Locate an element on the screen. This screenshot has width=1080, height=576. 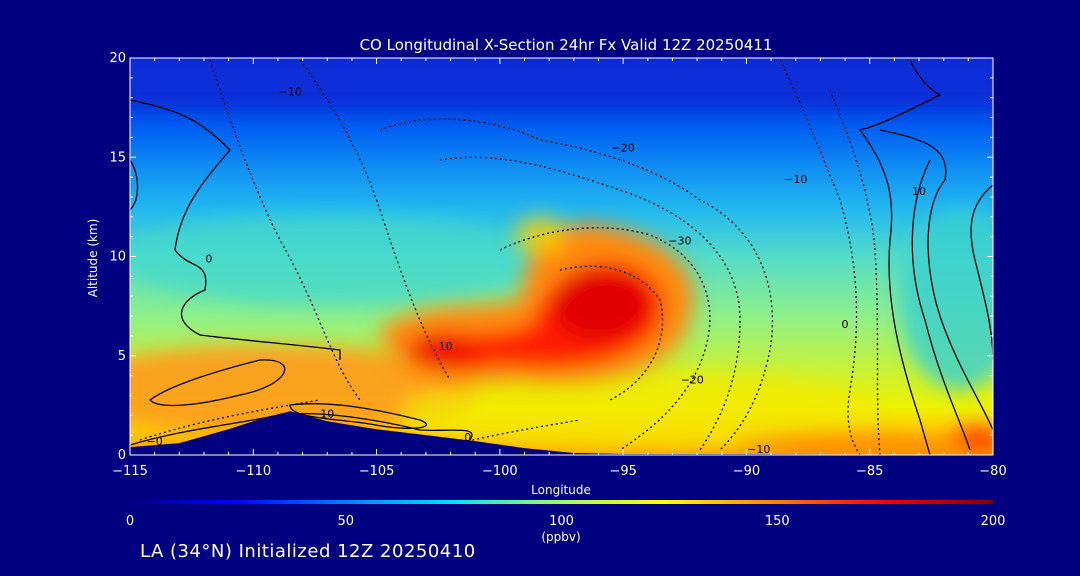
y-tick-label: 5 is located at coordinates (122, 356).